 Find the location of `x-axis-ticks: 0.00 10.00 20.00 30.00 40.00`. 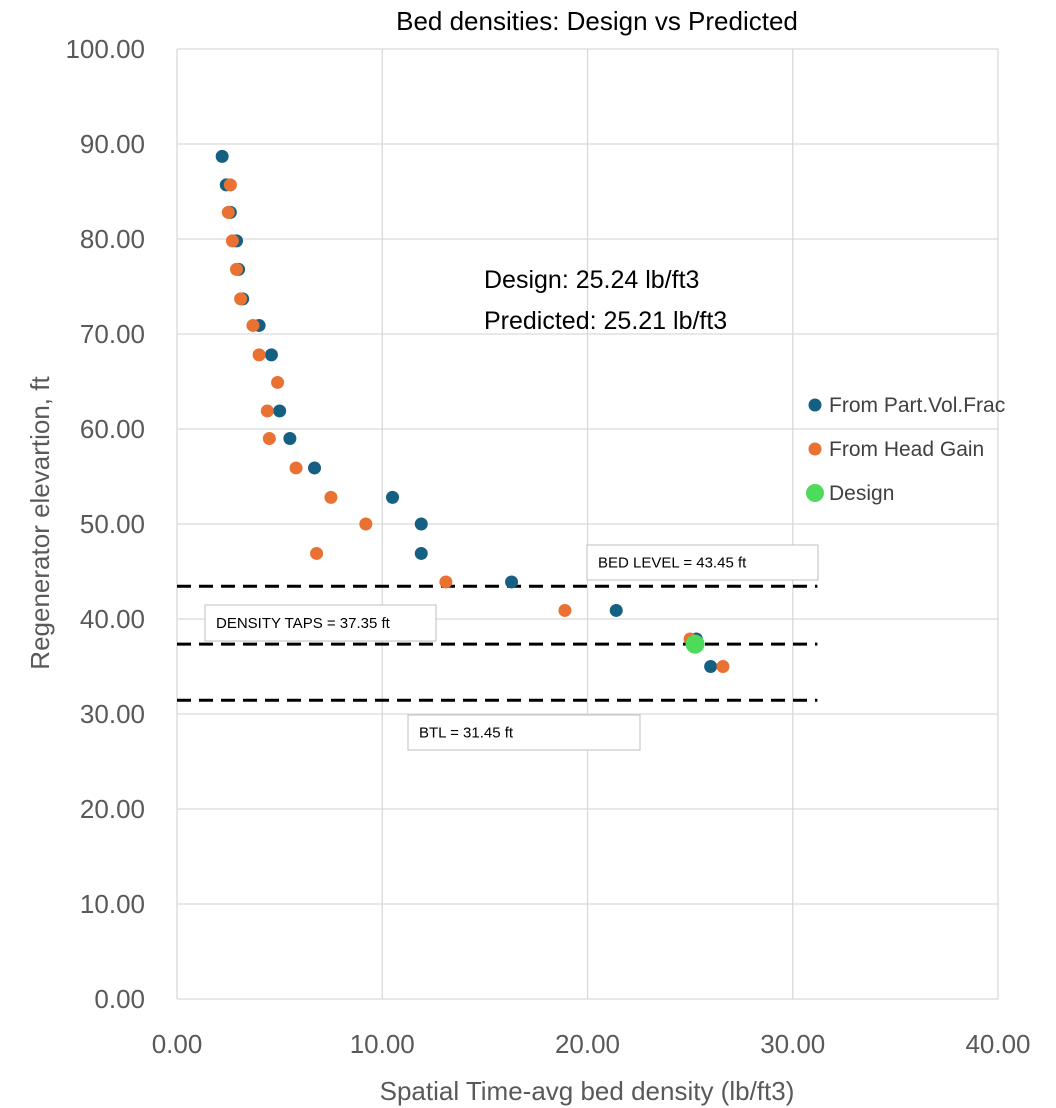

x-axis-ticks: 0.00 10.00 20.00 30.00 40.00 is located at coordinates (591, 1044).